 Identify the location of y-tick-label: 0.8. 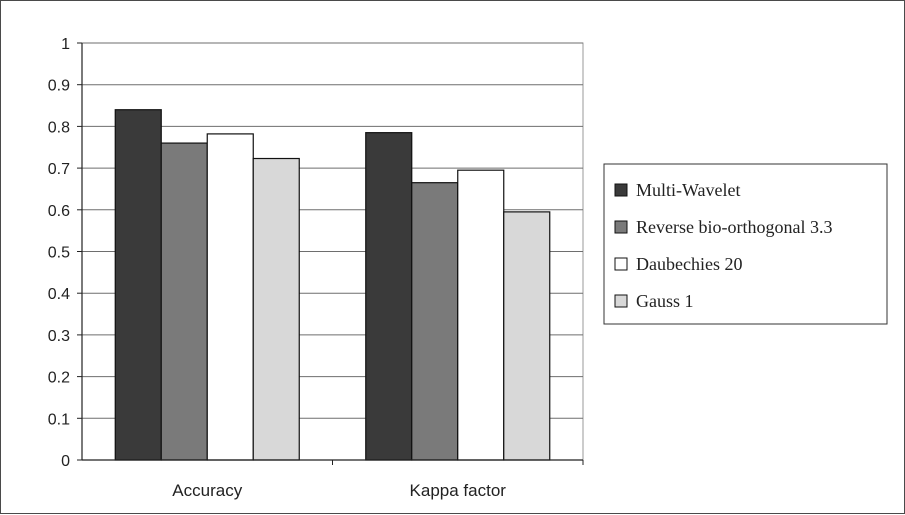
(59, 127).